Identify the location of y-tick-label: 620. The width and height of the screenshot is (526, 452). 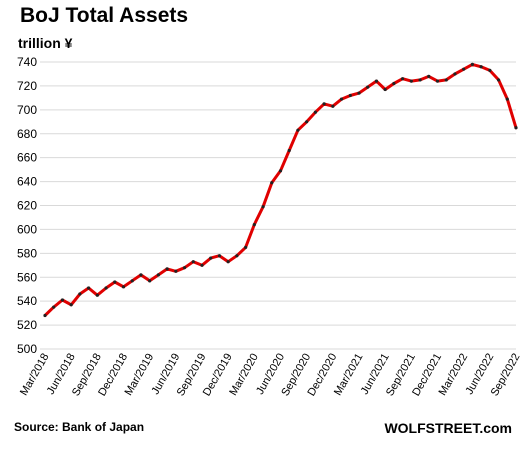
(27, 206).